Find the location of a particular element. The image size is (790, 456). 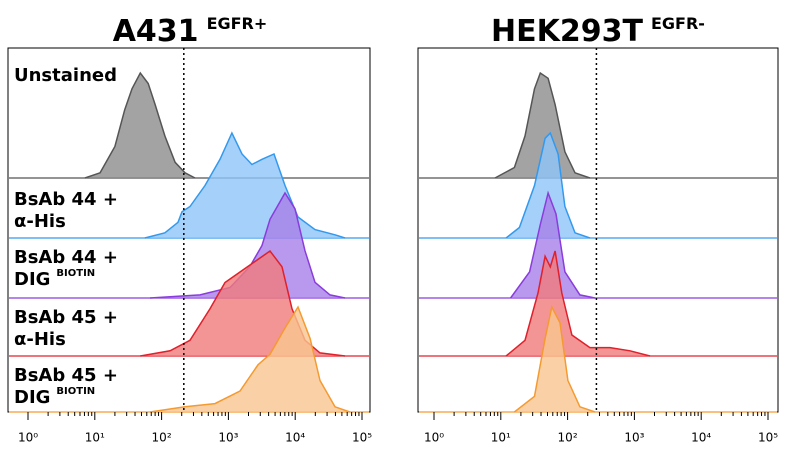

title-superscript: EGFR- is located at coordinates (678, 23).